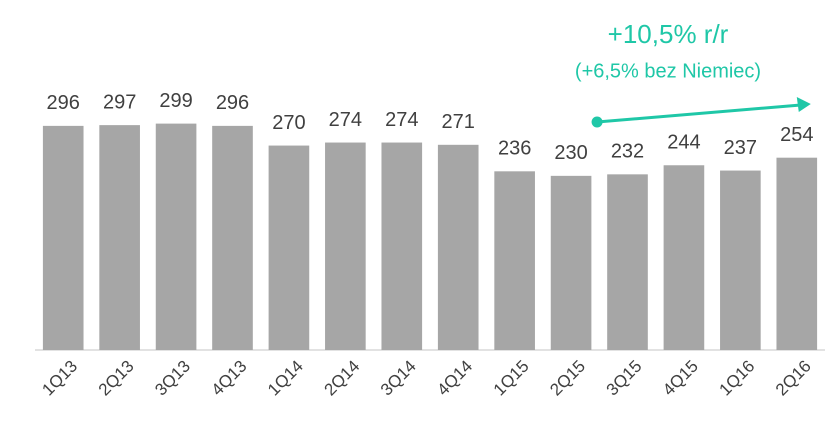 Image resolution: width=828 pixels, height=432 pixels. Describe the element at coordinates (285, 378) in the screenshot. I see `x-tick-label: 1Q14` at that location.